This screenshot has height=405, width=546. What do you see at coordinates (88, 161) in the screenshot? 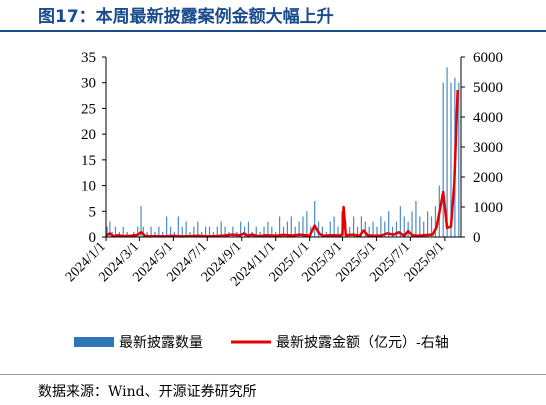
I see `left-tick-label: 15` at bounding box center [88, 161].